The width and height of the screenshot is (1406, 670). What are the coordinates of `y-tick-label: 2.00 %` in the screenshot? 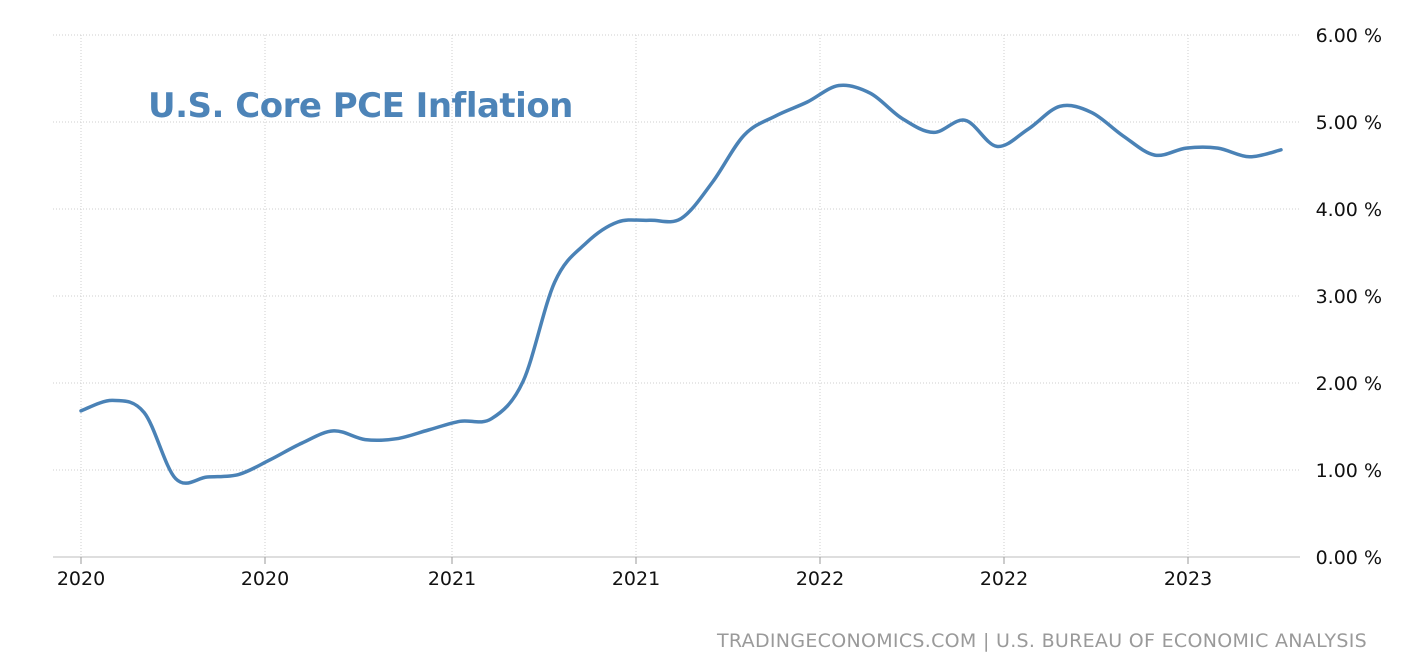 It's located at (1349, 384).